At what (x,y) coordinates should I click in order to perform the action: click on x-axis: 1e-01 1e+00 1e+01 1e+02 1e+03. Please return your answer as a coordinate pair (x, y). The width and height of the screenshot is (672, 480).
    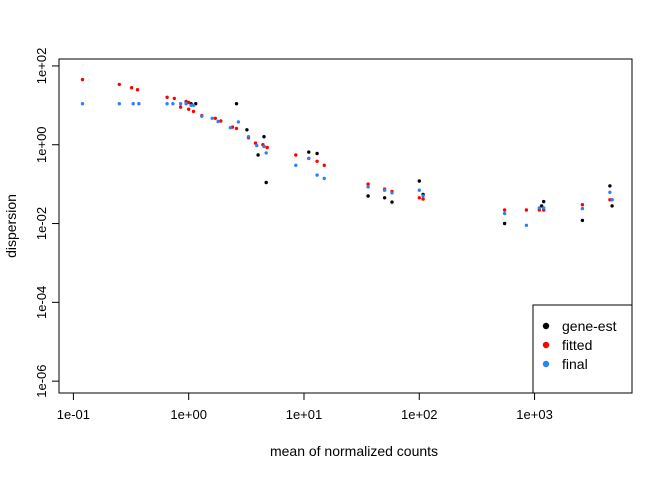
    Looking at the image, I should click on (305, 407).